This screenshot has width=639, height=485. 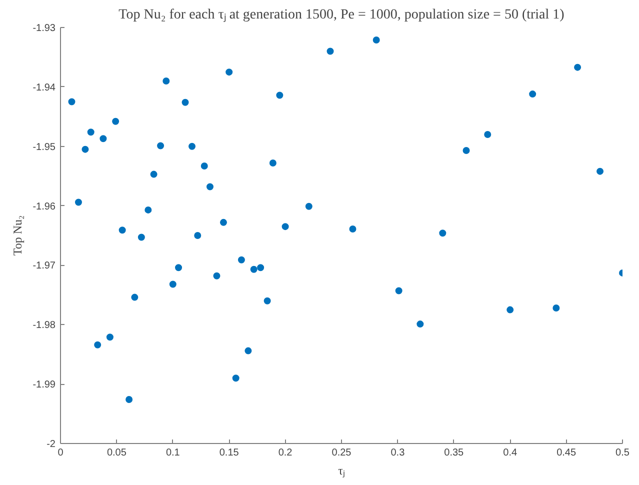 I want to click on x-tick-label: 0, so click(x=61, y=453).